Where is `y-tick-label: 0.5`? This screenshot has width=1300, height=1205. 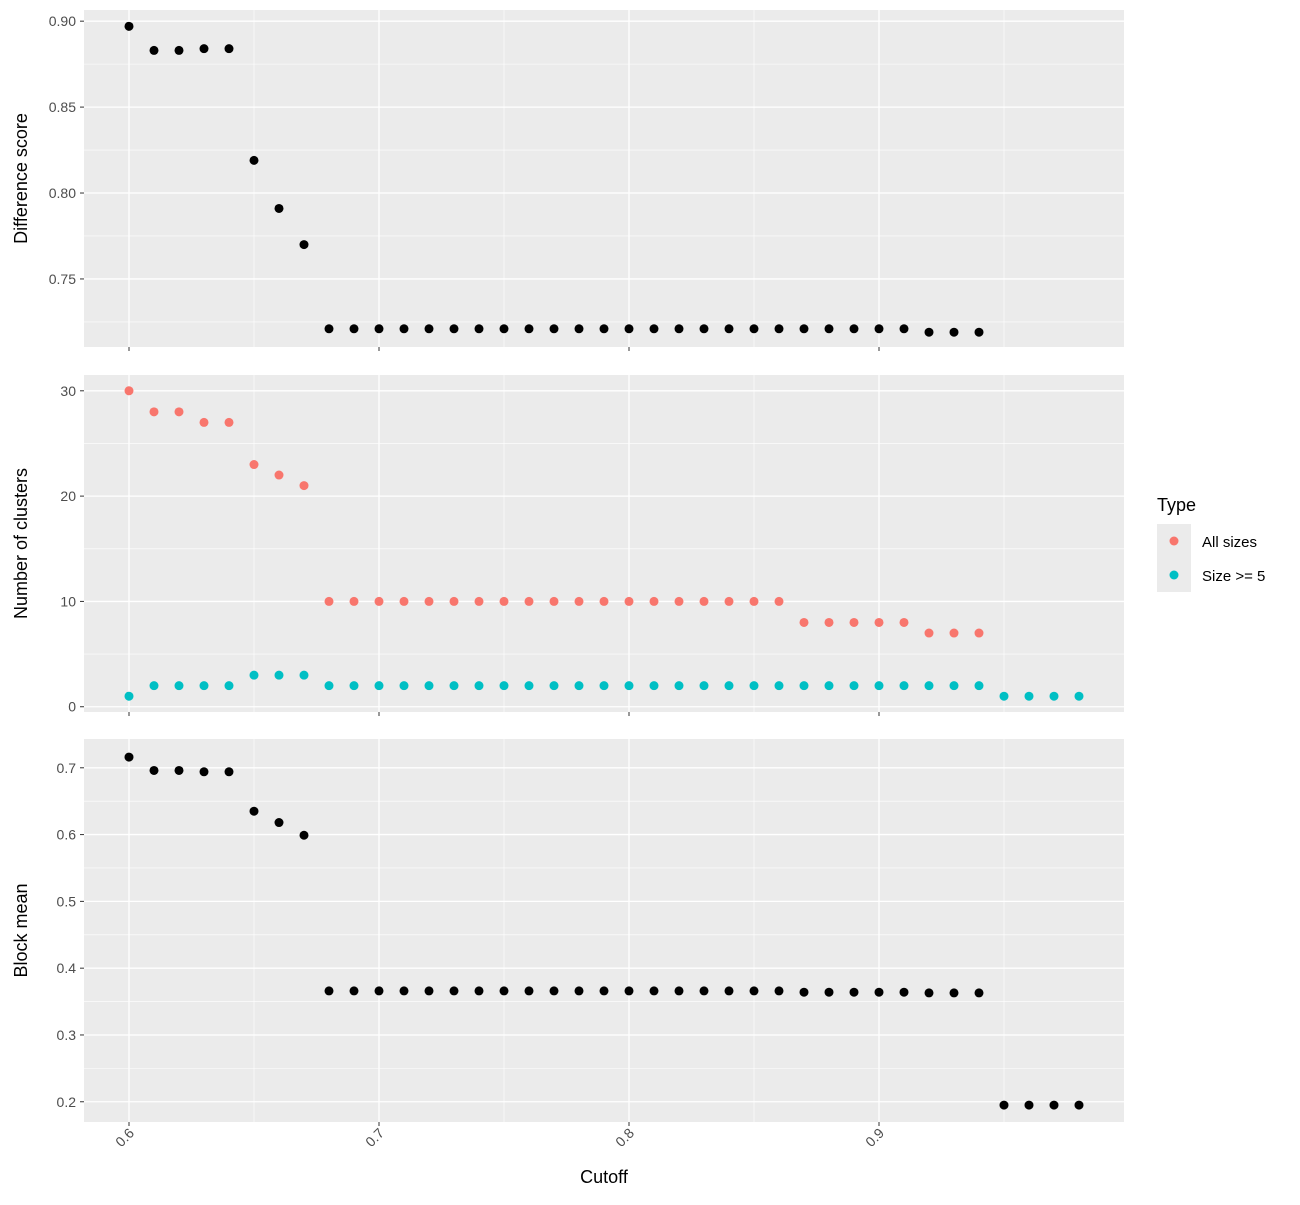 y-tick-label: 0.5 is located at coordinates (67, 901).